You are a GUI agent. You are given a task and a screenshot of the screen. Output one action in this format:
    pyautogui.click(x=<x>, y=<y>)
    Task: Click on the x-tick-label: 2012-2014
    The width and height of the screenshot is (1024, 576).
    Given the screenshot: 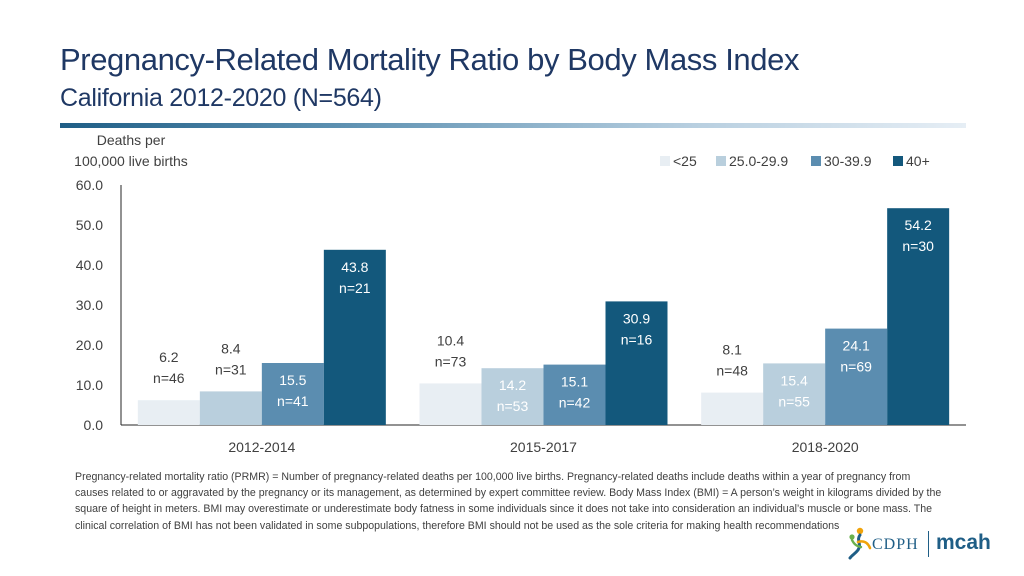 What is the action you would take?
    pyautogui.click(x=261, y=447)
    